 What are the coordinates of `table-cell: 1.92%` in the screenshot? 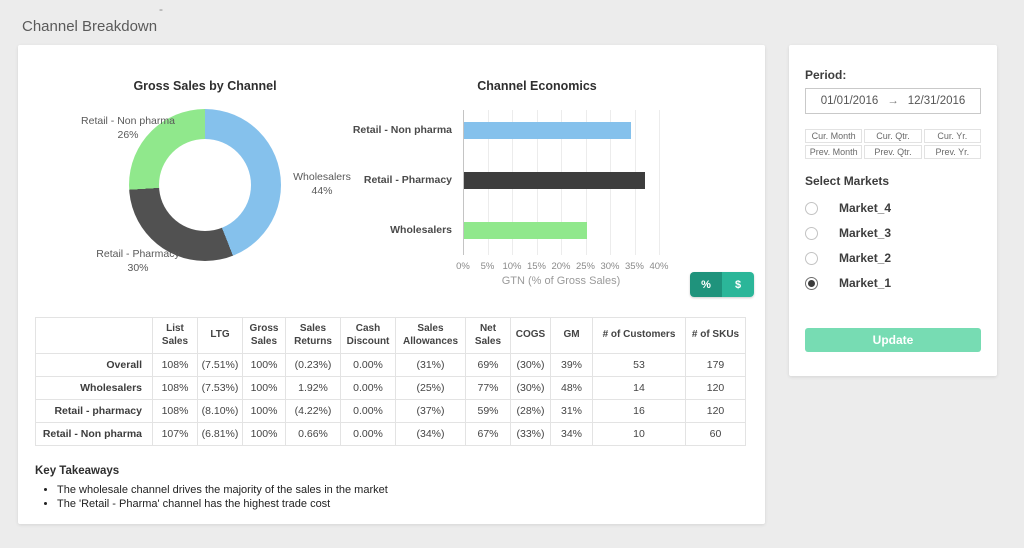 It's located at (313, 388).